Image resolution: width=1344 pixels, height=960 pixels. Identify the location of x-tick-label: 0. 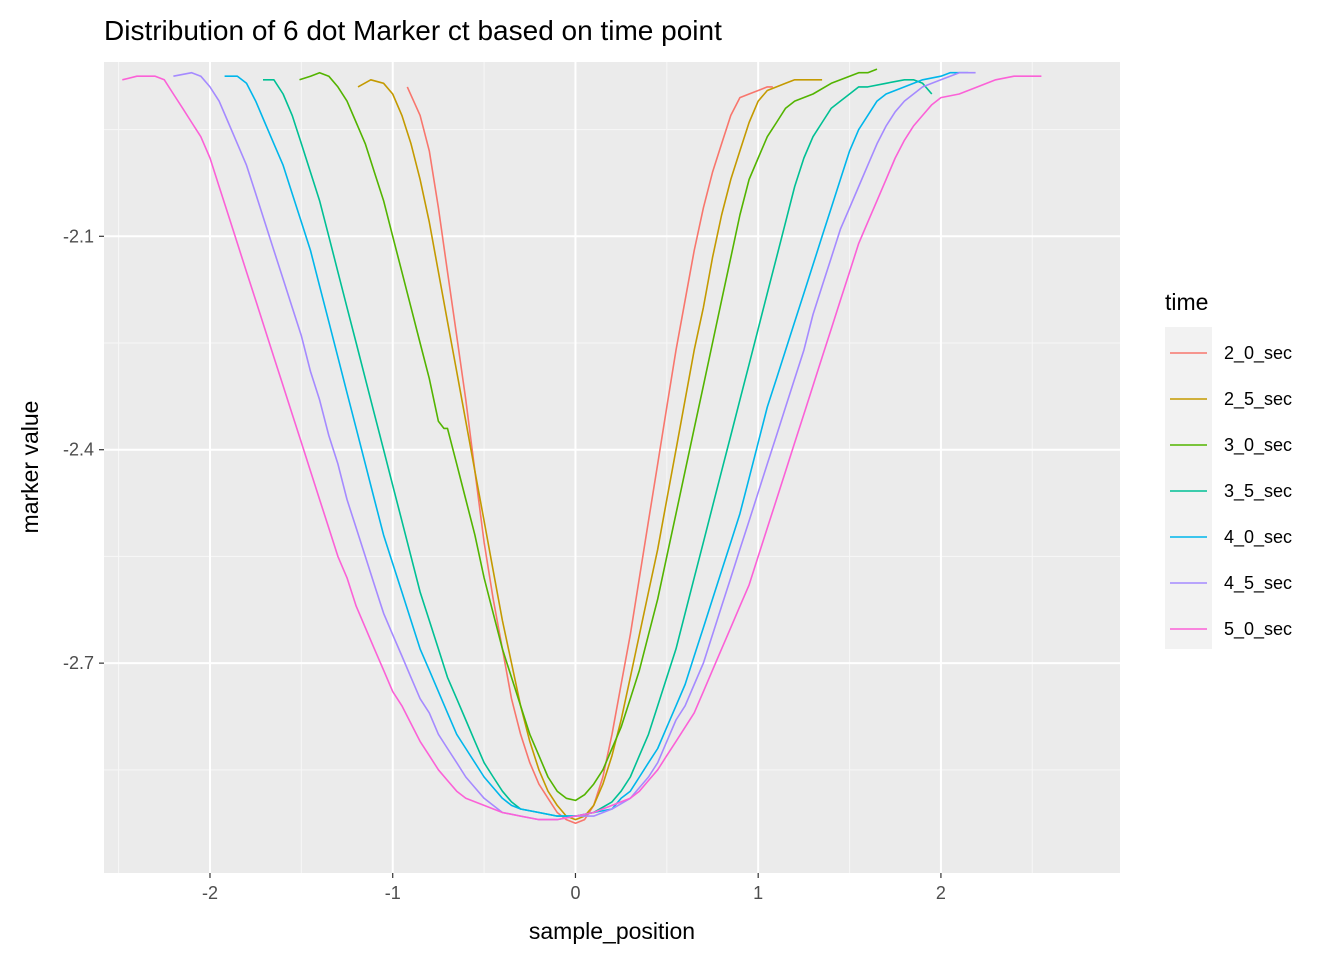
(575, 893).